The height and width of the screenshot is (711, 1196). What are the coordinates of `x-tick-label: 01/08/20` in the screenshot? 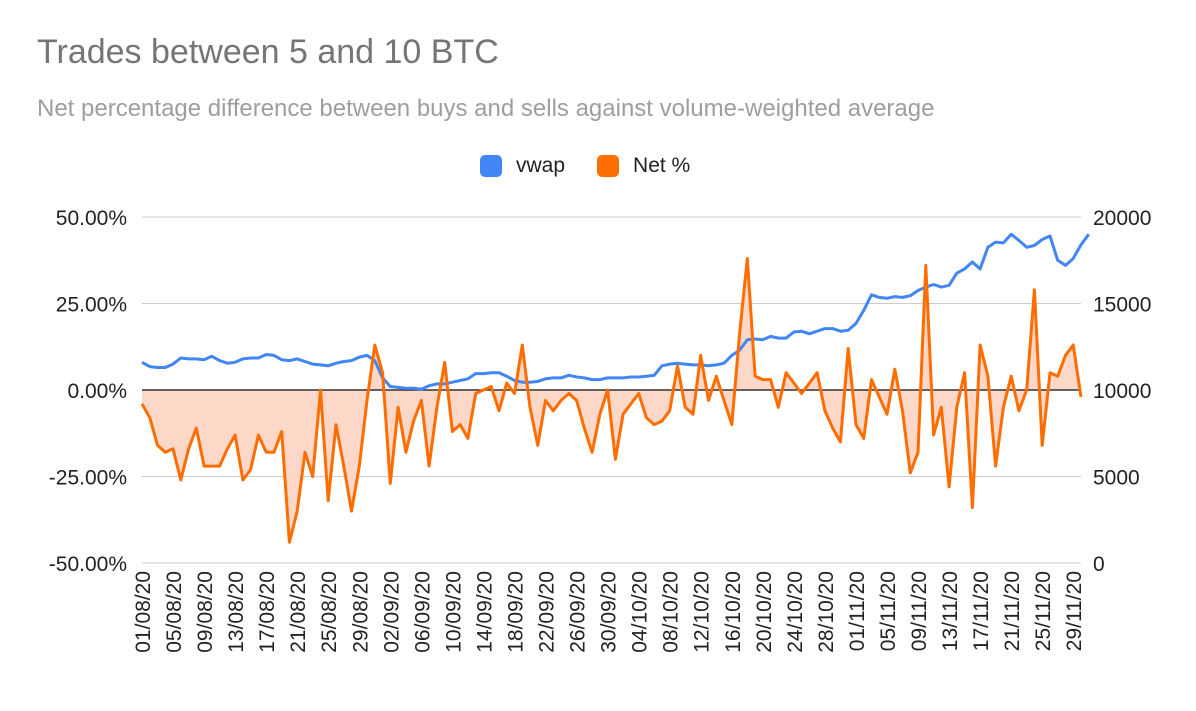 It's located at (143, 612).